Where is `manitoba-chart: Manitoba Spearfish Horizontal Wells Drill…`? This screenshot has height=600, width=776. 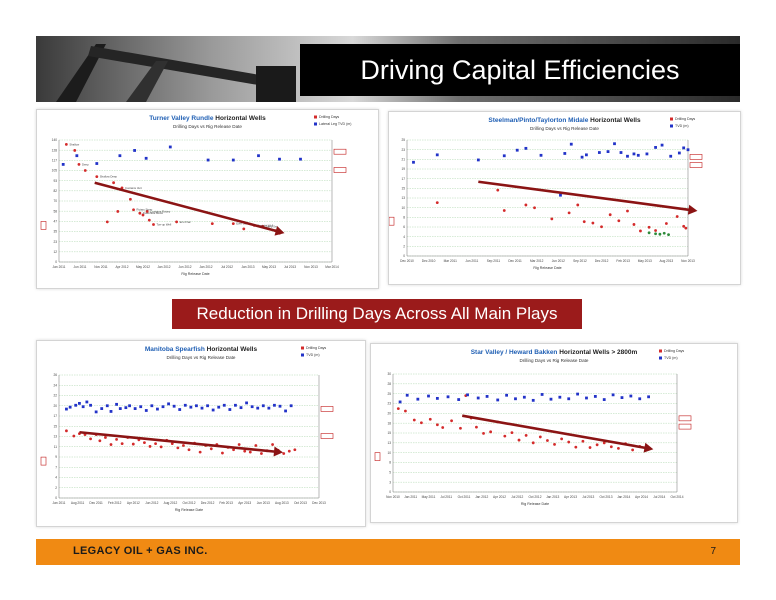 manitoba-chart: Manitoba Spearfish Horizontal Wells Drill… is located at coordinates (187, 429).